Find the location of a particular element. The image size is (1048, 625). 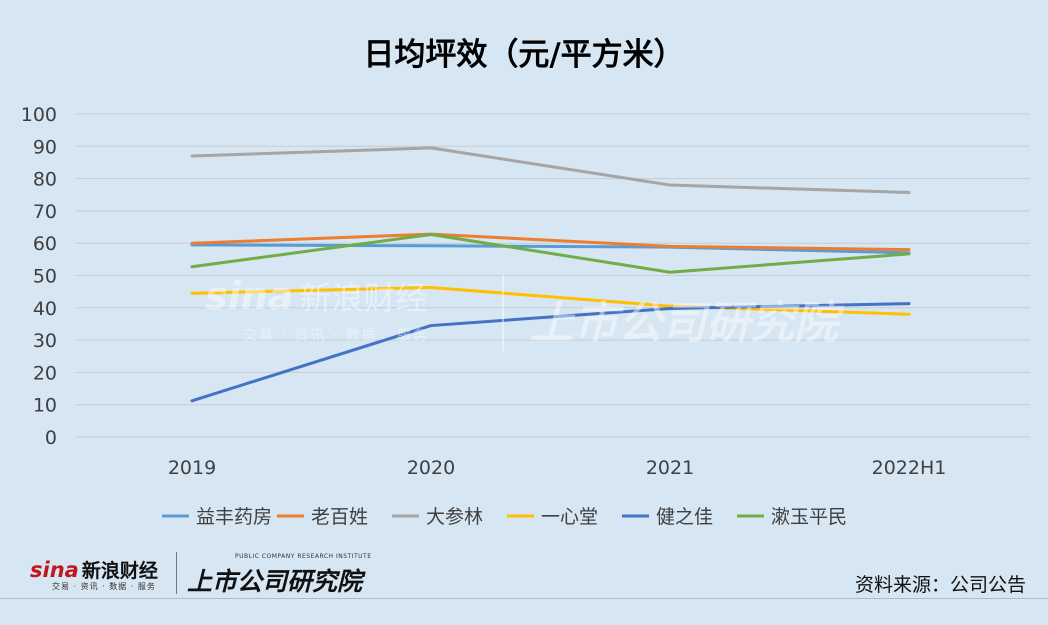

y-tick-label: 80 is located at coordinates (45, 180).